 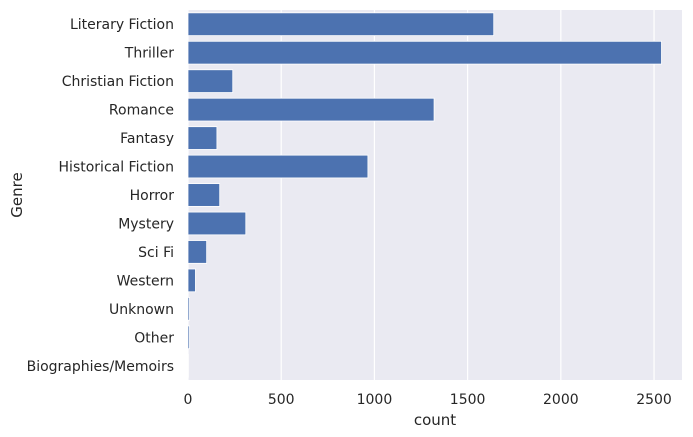 What do you see at coordinates (141, 310) in the screenshot?
I see `y-tick-label: Unknown` at bounding box center [141, 310].